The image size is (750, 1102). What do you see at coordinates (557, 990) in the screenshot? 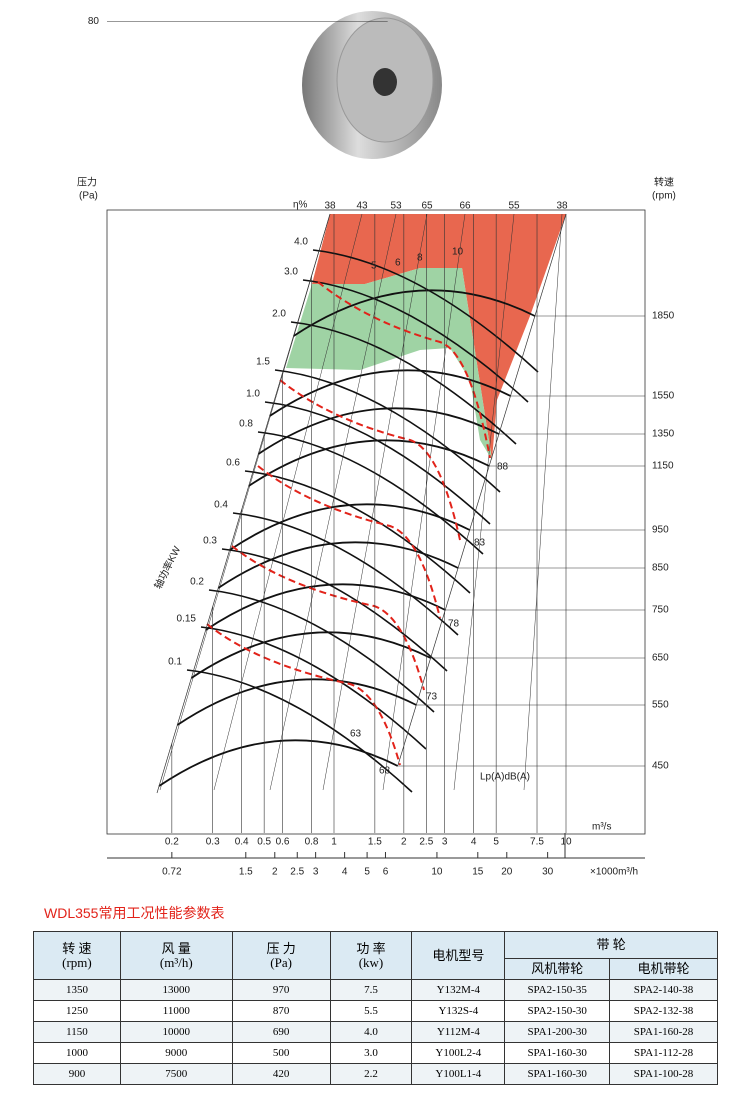
I see `table-cell: SPA2-150-35` at bounding box center [557, 990].